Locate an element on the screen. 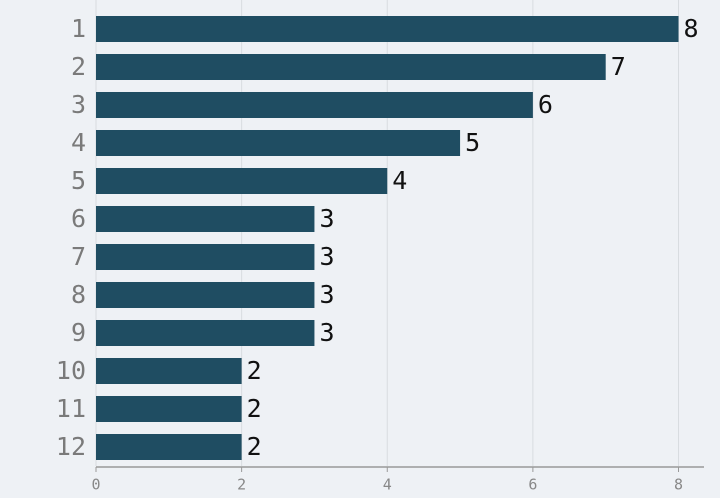  x-tick-label: 0 is located at coordinates (95, 485).